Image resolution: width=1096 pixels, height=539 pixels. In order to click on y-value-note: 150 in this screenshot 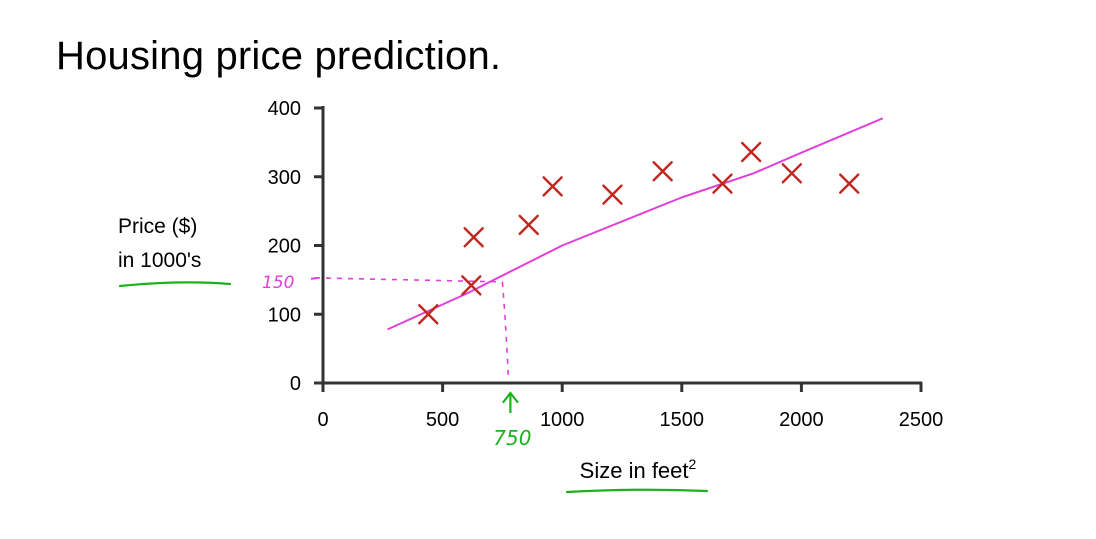, I will do `click(278, 283)`.